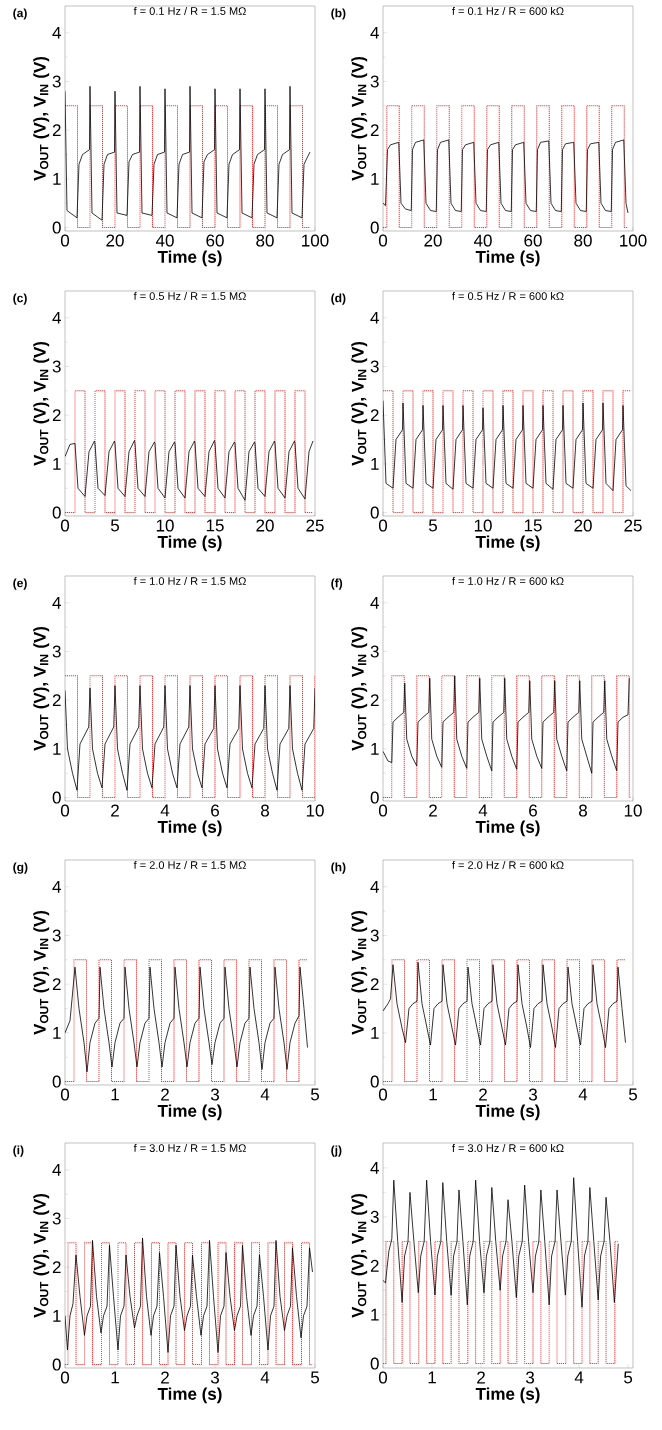 This screenshot has width=662, height=1430. Describe the element at coordinates (189, 1147) in the screenshot. I see `chart-title: f = 3.0 Hz / R = 1.5 MΩ` at that location.